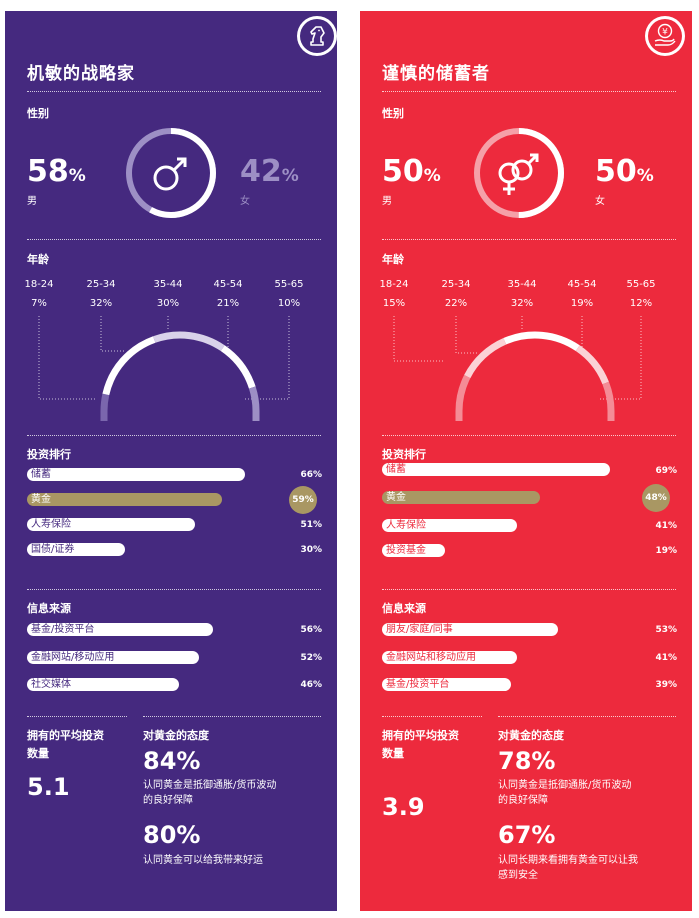  What do you see at coordinates (666, 471) in the screenshot?
I see `investment-percent: 69%` at bounding box center [666, 471].